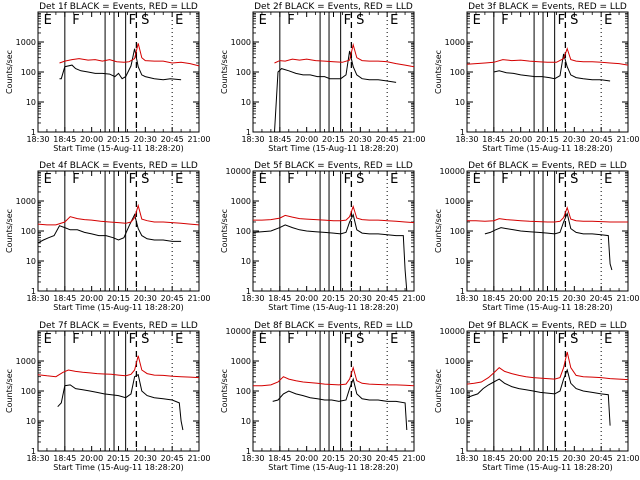  I want to click on panel-title: Det 9f BLACK = Events, RED = LLD, so click(547, 326).